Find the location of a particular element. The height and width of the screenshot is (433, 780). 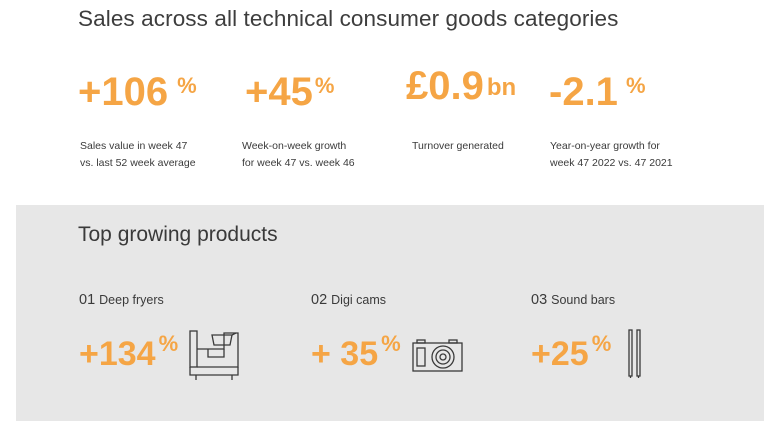

stat-value: +106 is located at coordinates (123, 92).